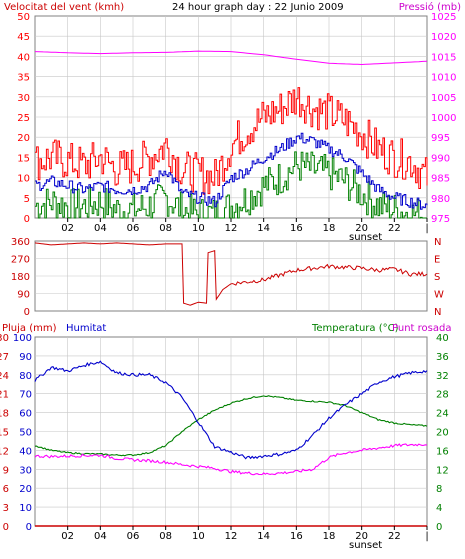 The width and height of the screenshot is (465, 559). What do you see at coordinates (20, 277) in the screenshot?
I see `y-tick-label: 180` at bounding box center [20, 277].